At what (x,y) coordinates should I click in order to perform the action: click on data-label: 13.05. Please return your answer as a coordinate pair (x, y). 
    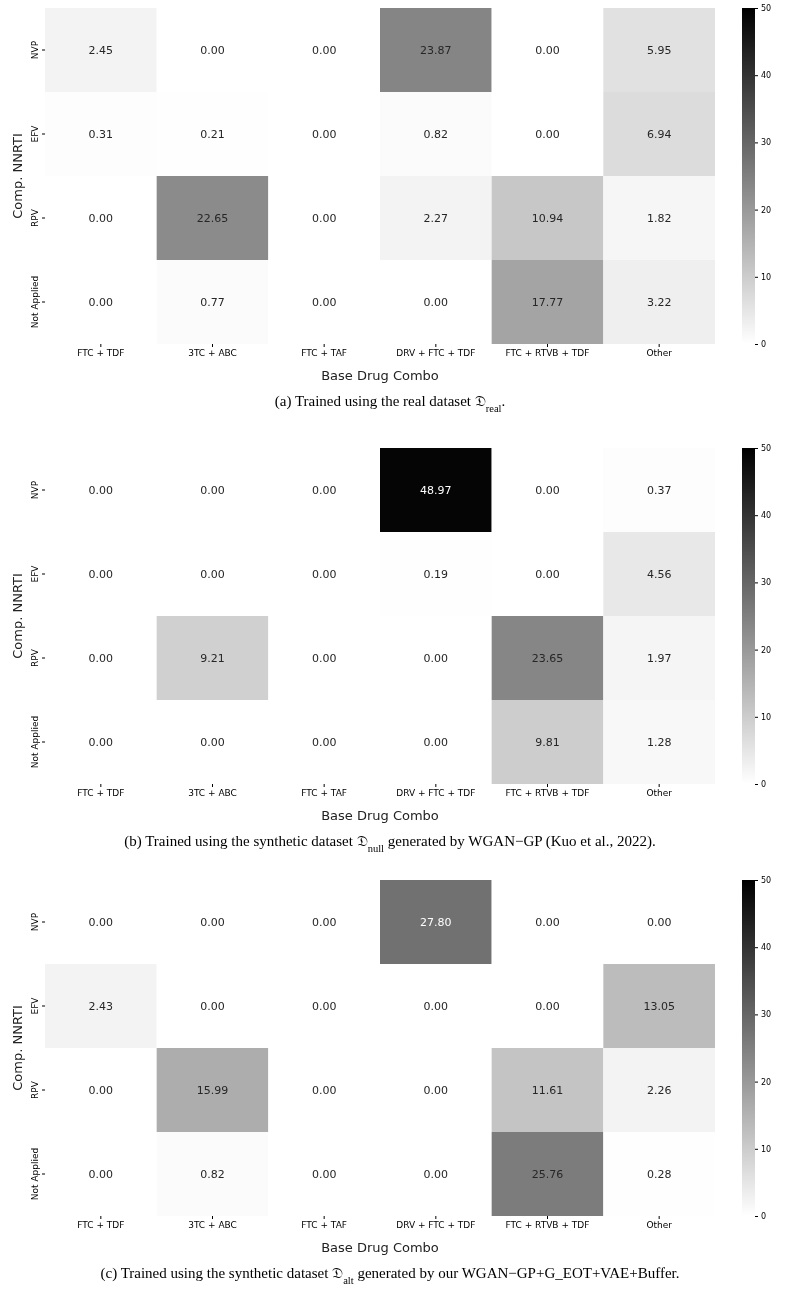
    Looking at the image, I should click on (659, 1006).